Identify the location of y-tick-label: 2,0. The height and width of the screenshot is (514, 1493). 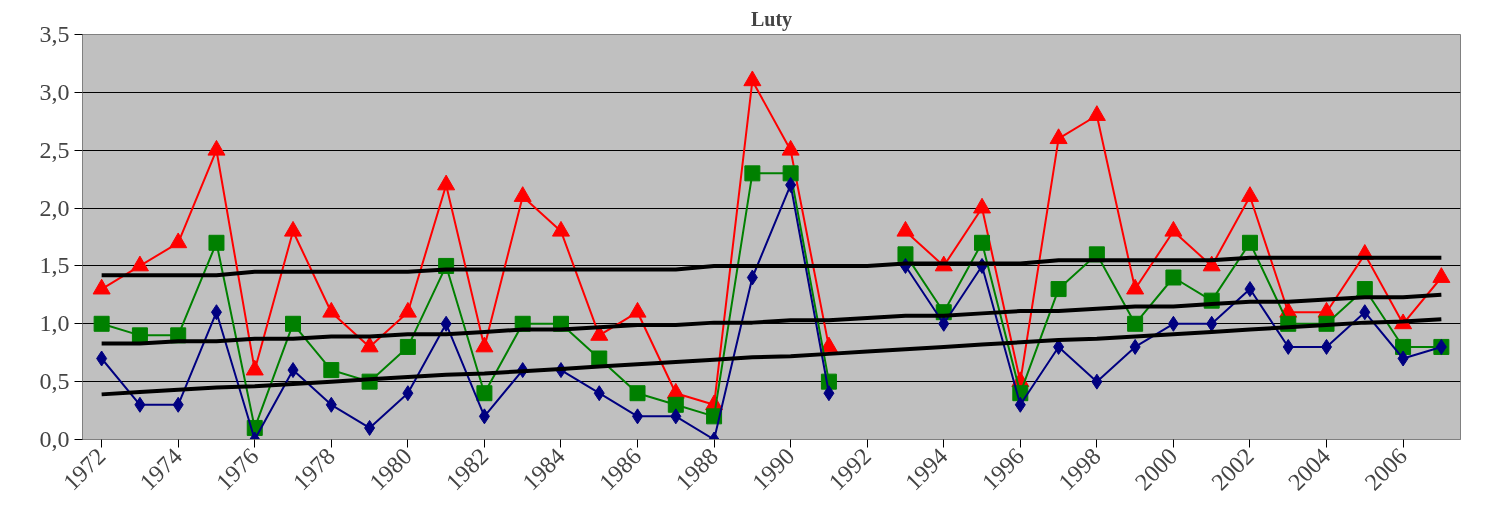
(54, 207).